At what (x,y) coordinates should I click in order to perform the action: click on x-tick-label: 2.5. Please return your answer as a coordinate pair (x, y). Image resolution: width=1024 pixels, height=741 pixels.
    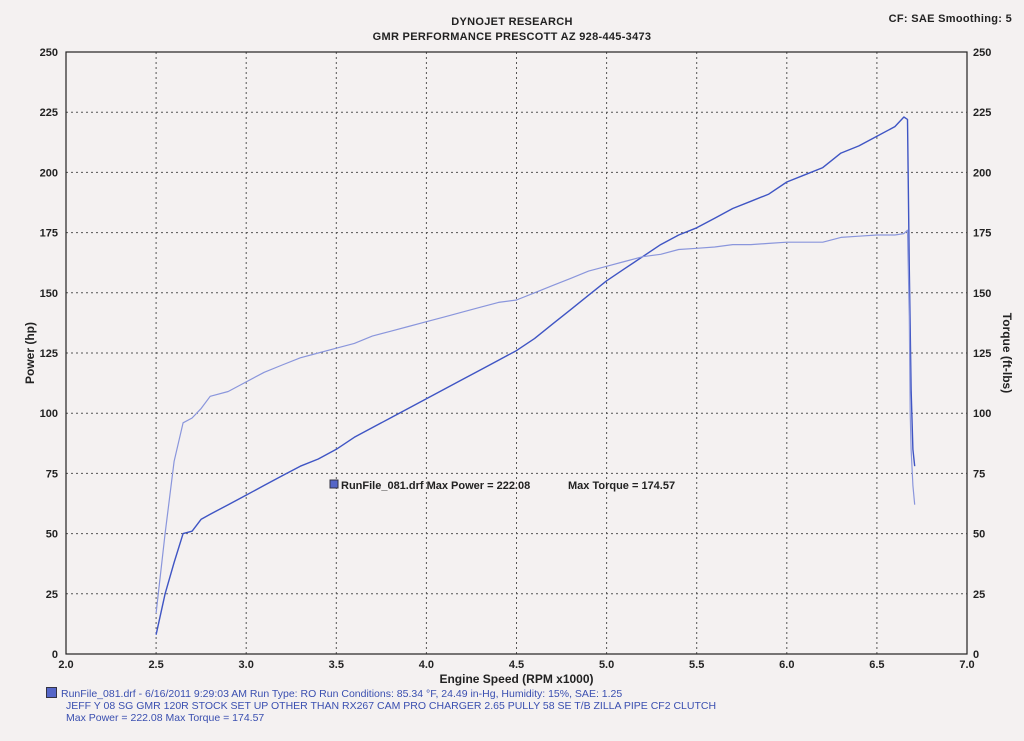
    Looking at the image, I should click on (155, 665).